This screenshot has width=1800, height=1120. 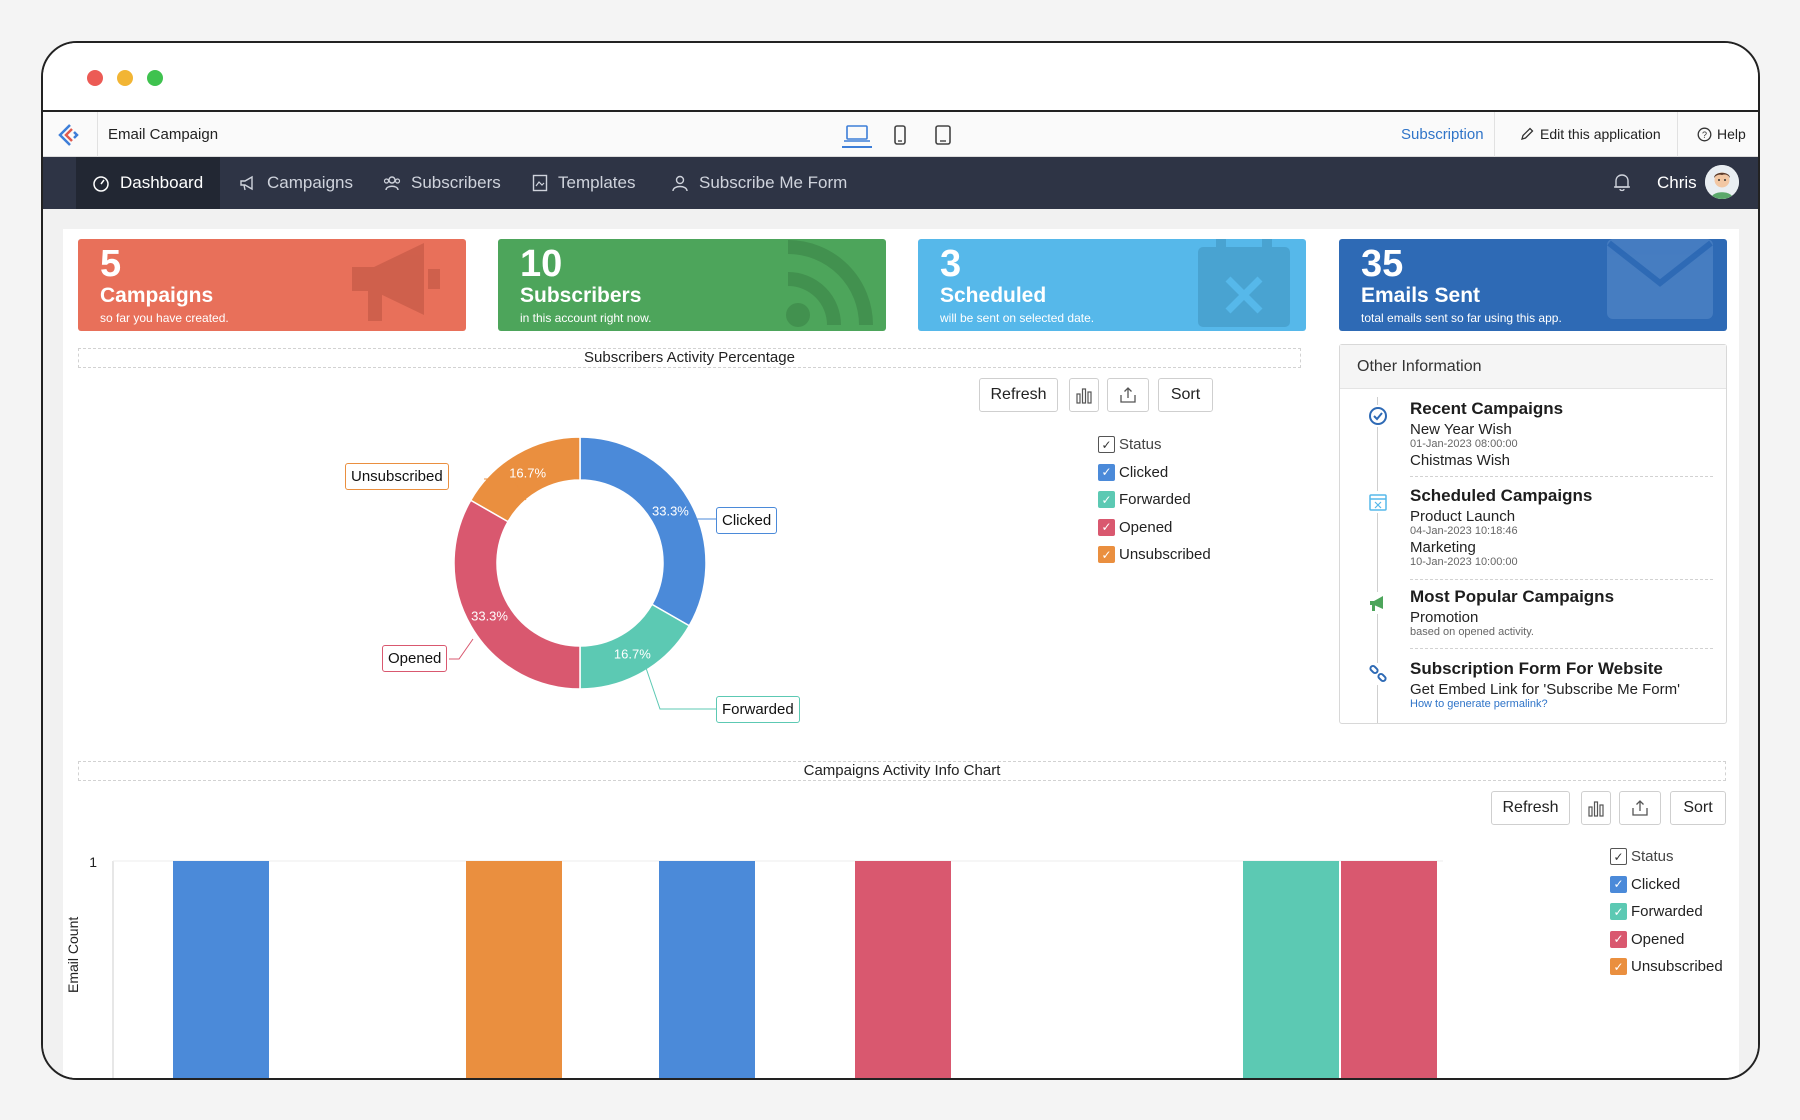 What do you see at coordinates (1677, 182) in the screenshot?
I see `user-name: Chris` at bounding box center [1677, 182].